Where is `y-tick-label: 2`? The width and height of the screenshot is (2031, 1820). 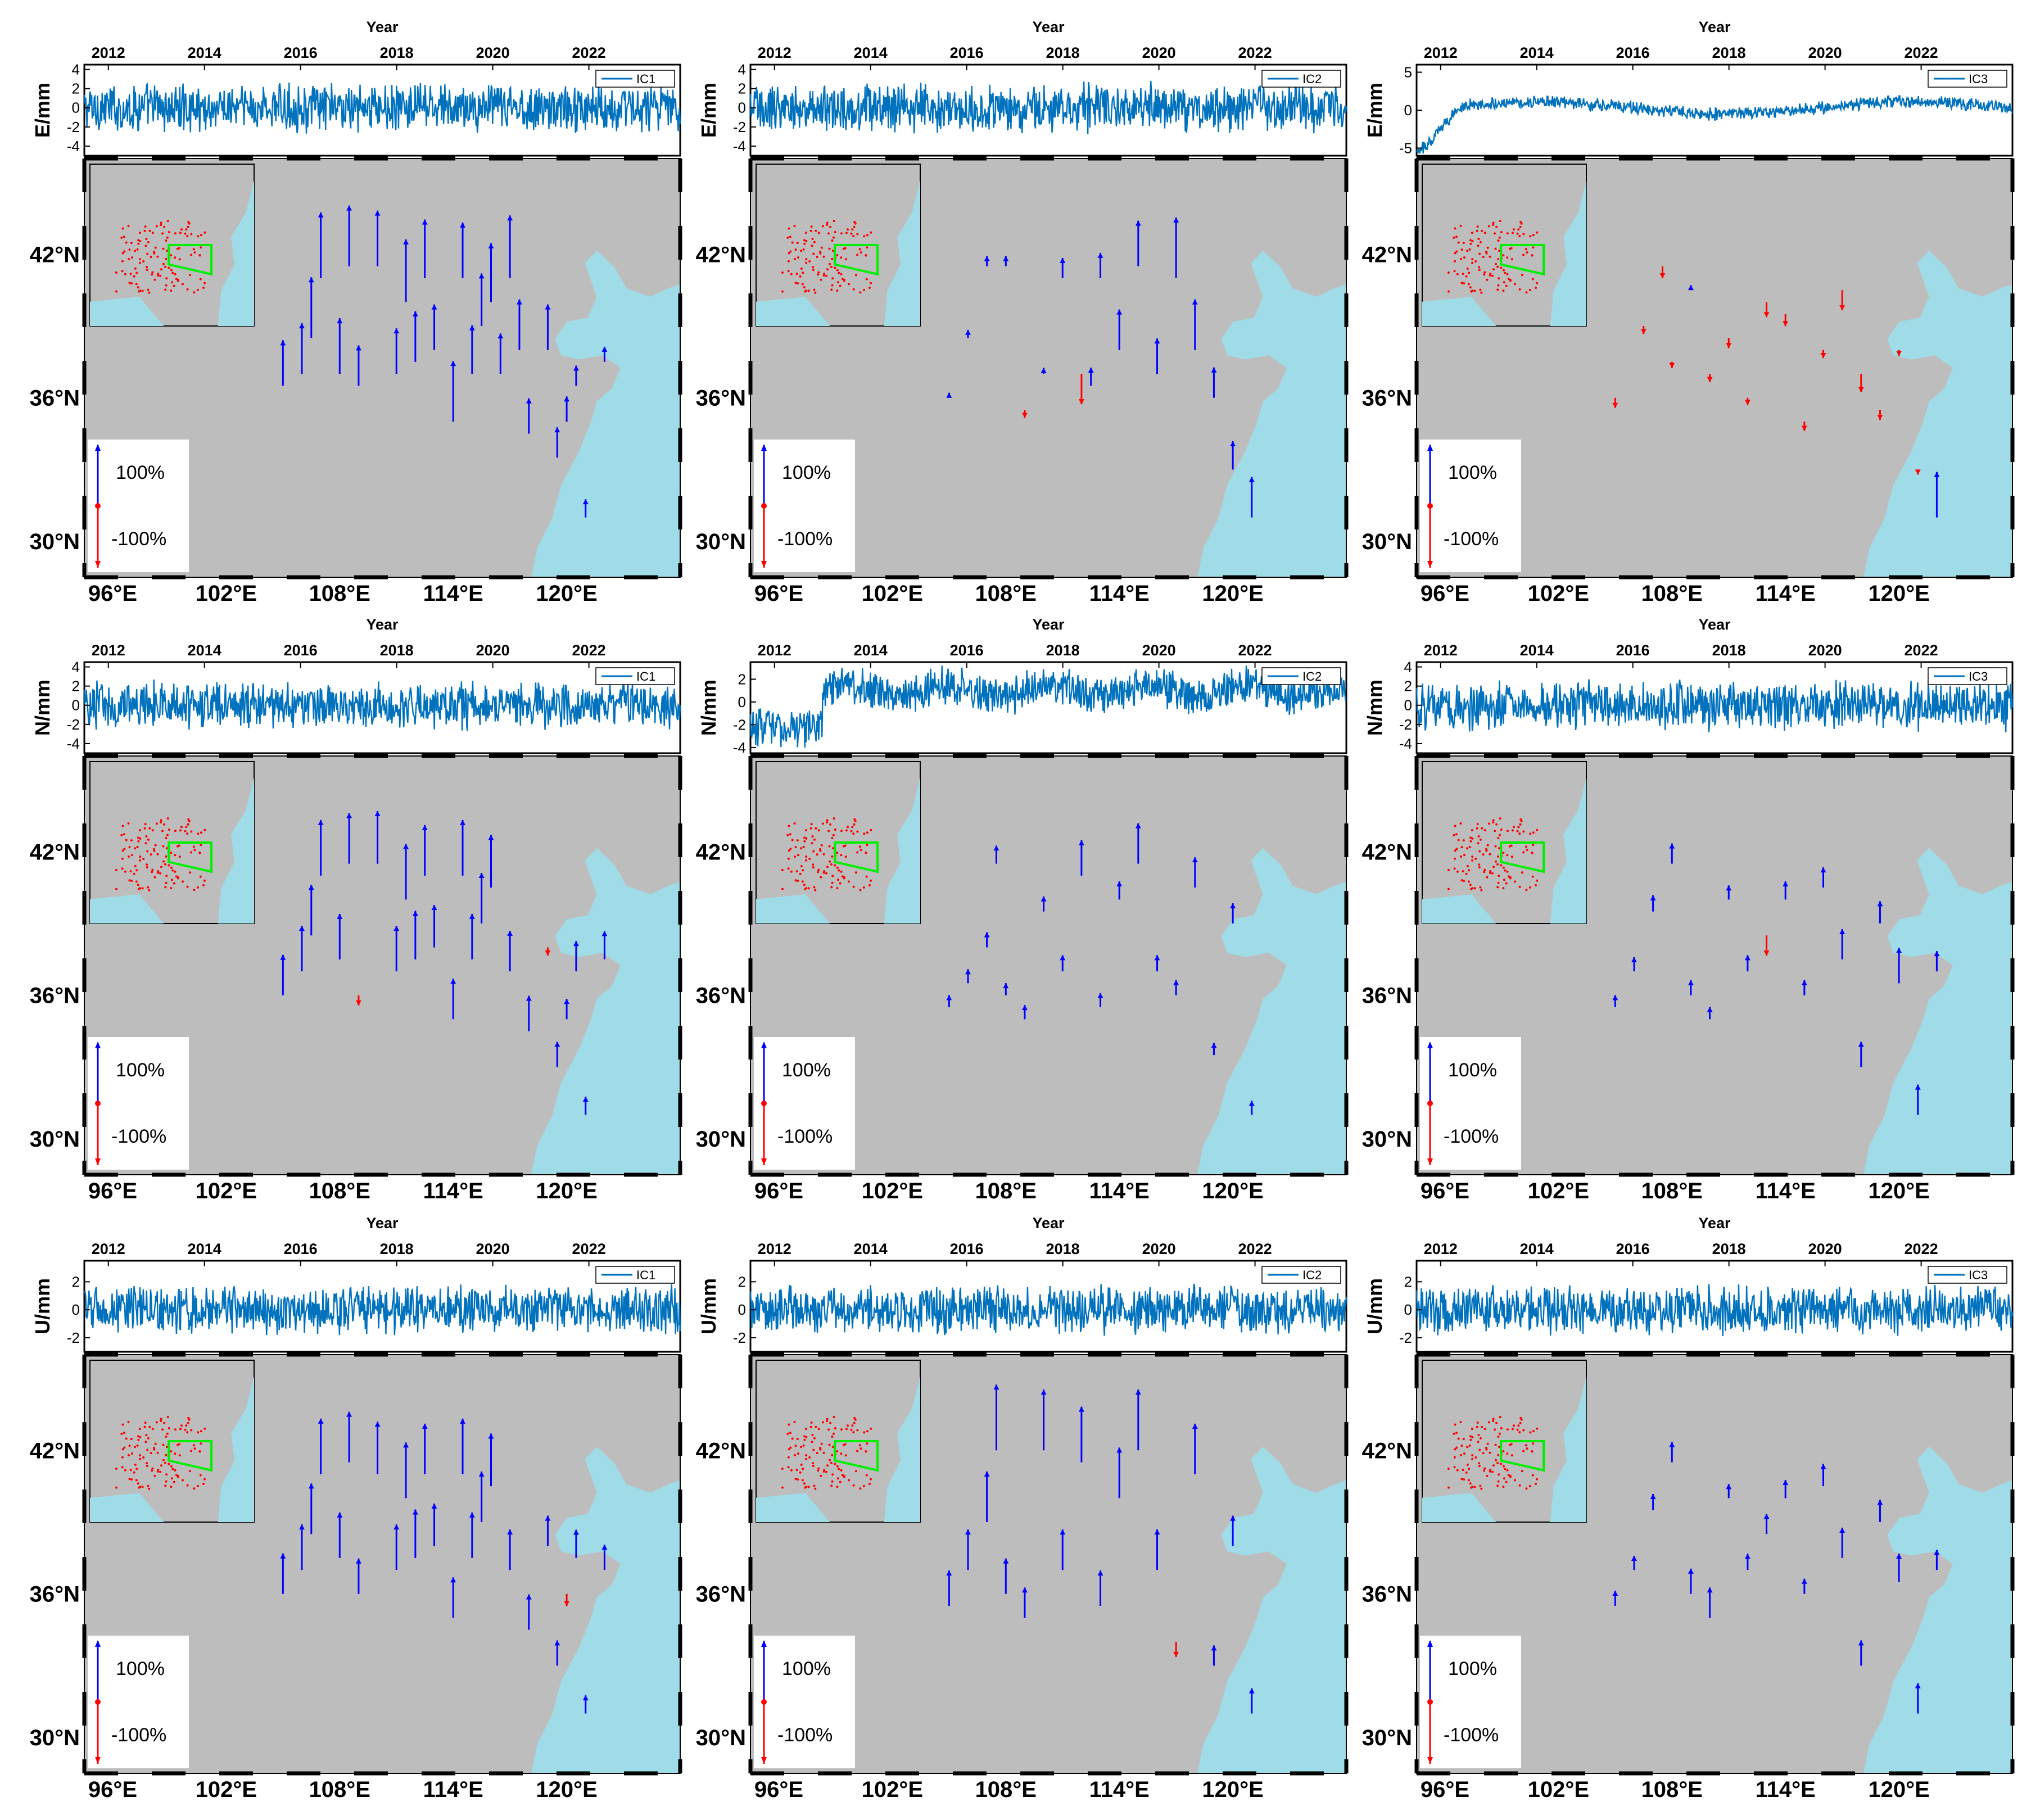
y-tick-label: 2 is located at coordinates (1408, 686).